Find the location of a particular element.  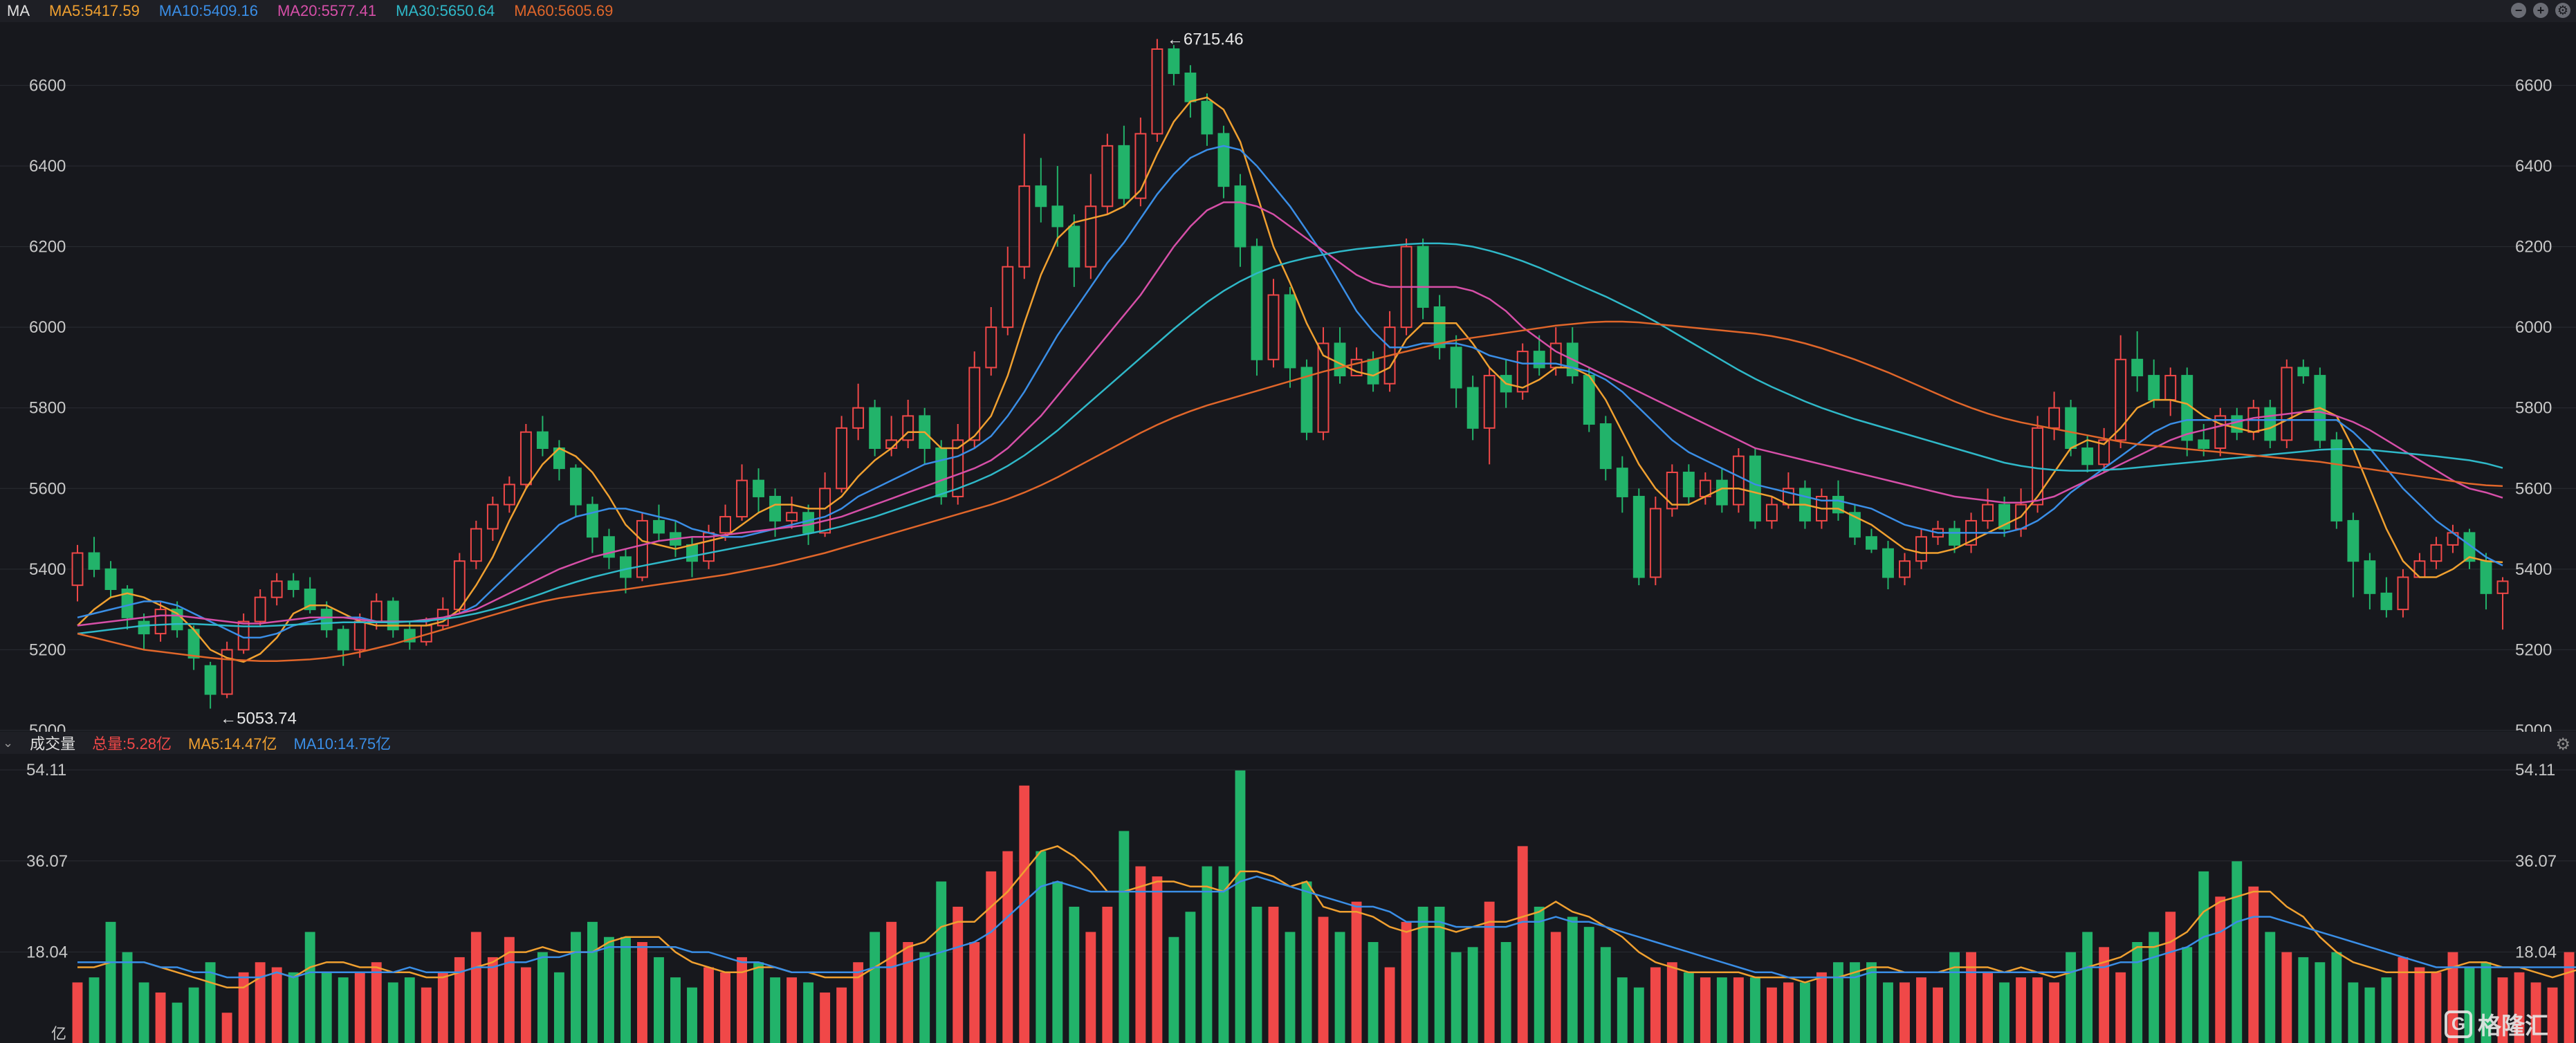

logo-icon: G is located at coordinates (2458, 1024).